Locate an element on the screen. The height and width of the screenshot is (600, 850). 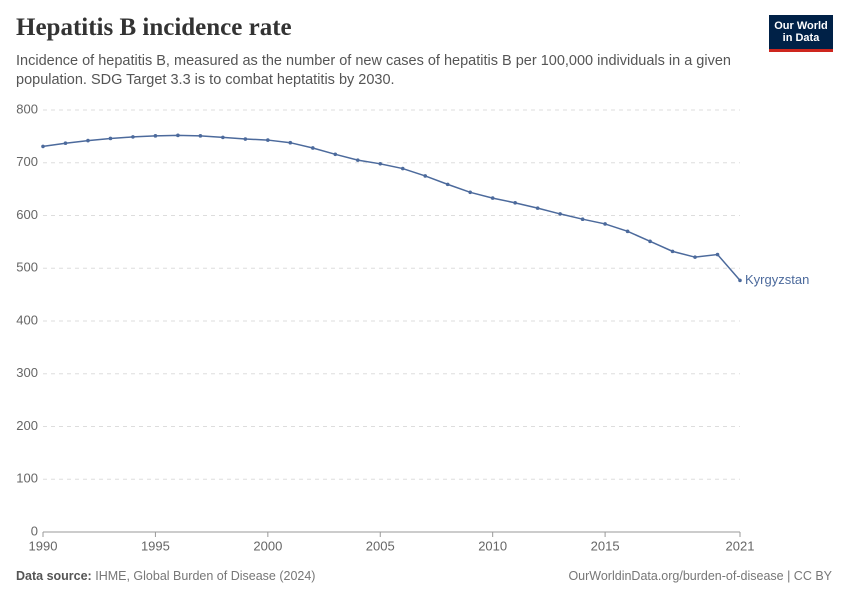
x-tick-label: 2015 is located at coordinates (605, 545).